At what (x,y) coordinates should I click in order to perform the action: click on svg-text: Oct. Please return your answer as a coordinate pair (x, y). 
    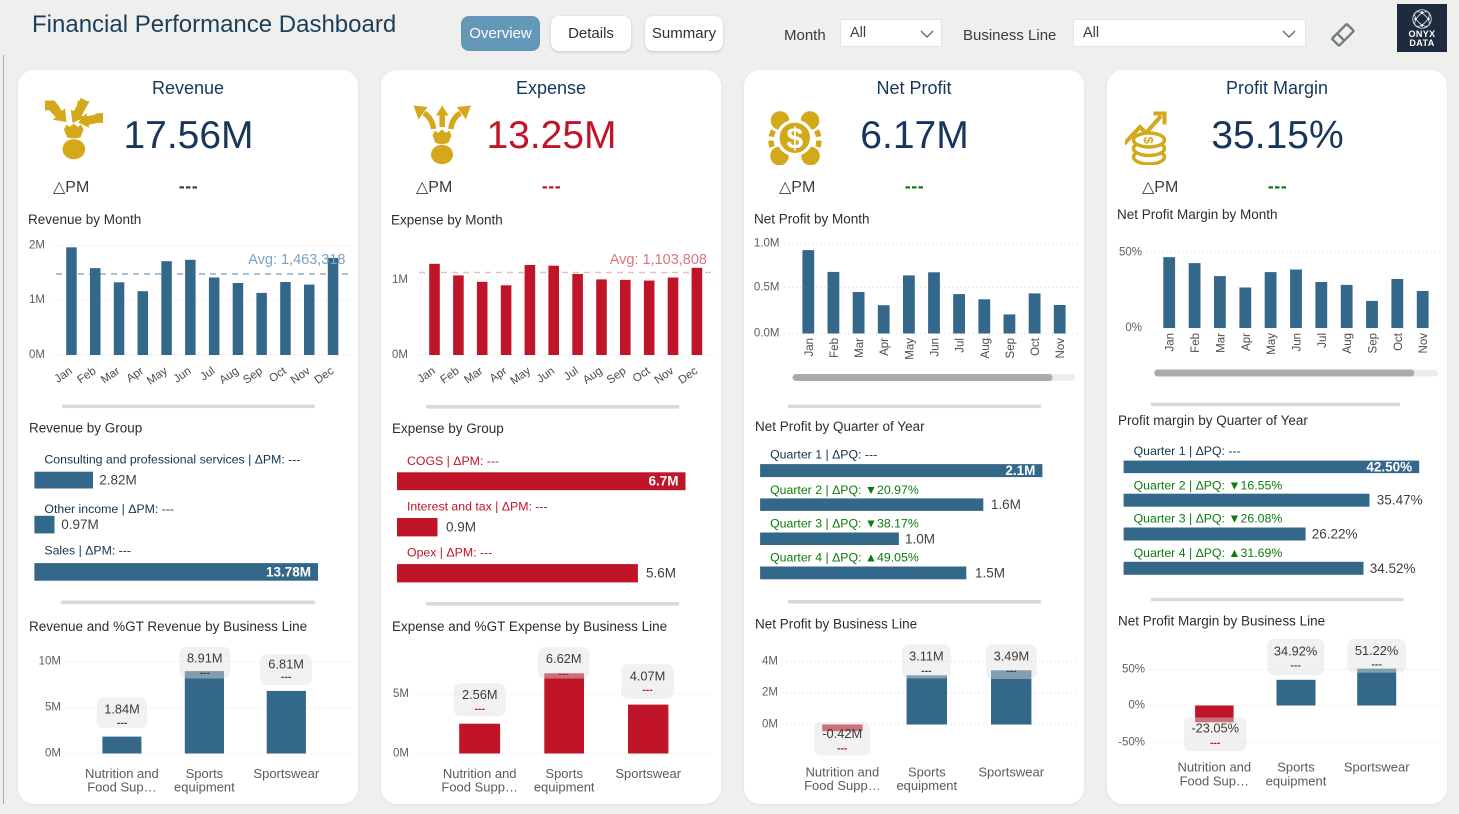
    Looking at the image, I should click on (642, 375).